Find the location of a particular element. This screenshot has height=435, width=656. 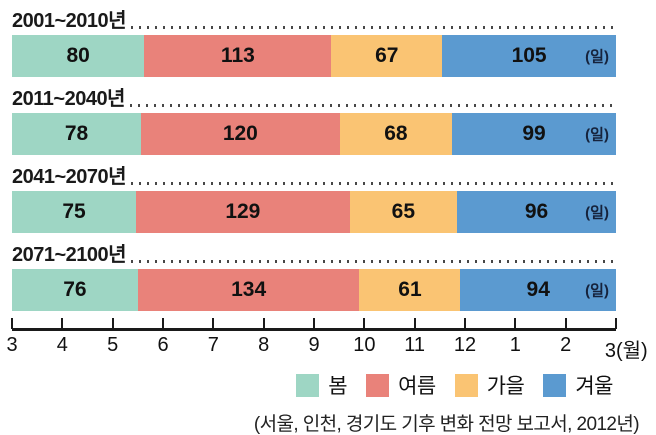

bar-segment-여름: 113 is located at coordinates (238, 56).